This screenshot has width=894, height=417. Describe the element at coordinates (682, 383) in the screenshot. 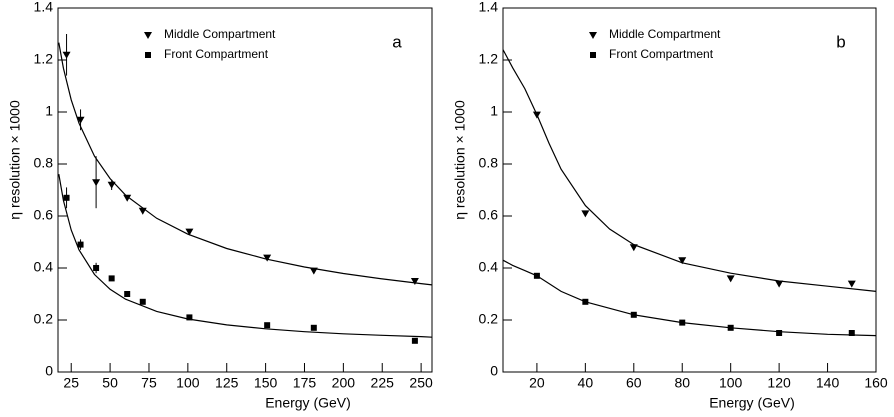

I see `x-tick-label: 80` at that location.